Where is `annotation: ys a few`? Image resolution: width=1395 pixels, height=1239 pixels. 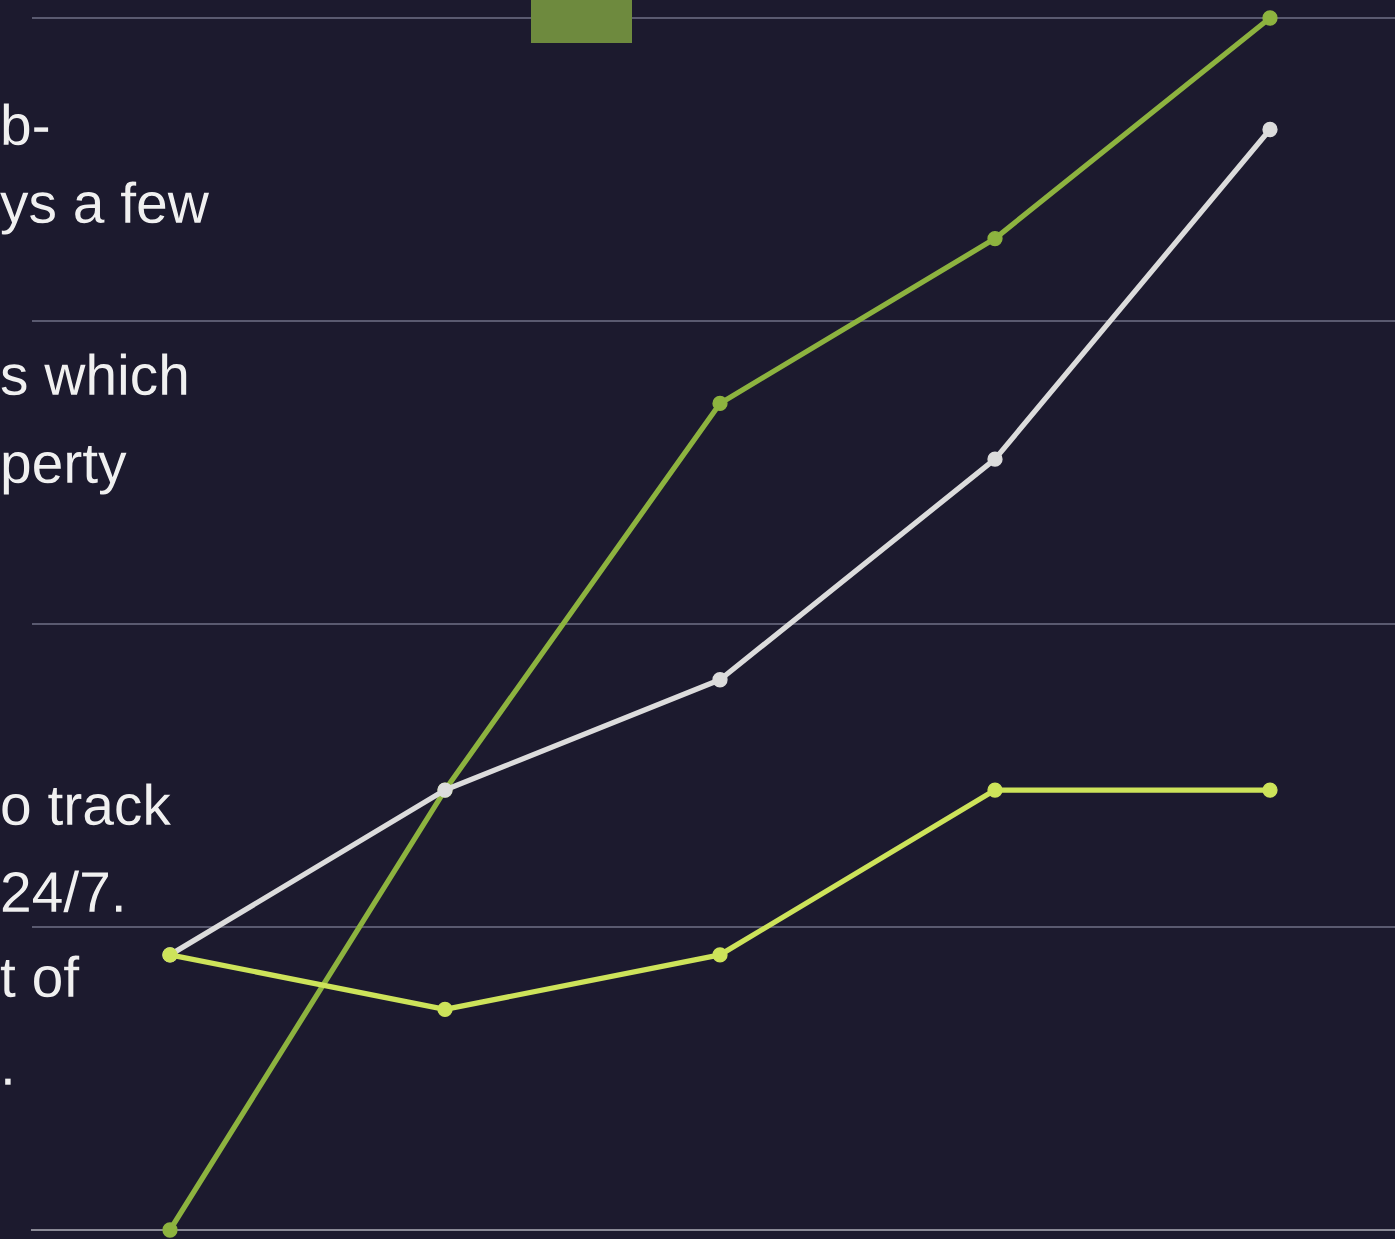 annotation: ys a few is located at coordinates (105, 208).